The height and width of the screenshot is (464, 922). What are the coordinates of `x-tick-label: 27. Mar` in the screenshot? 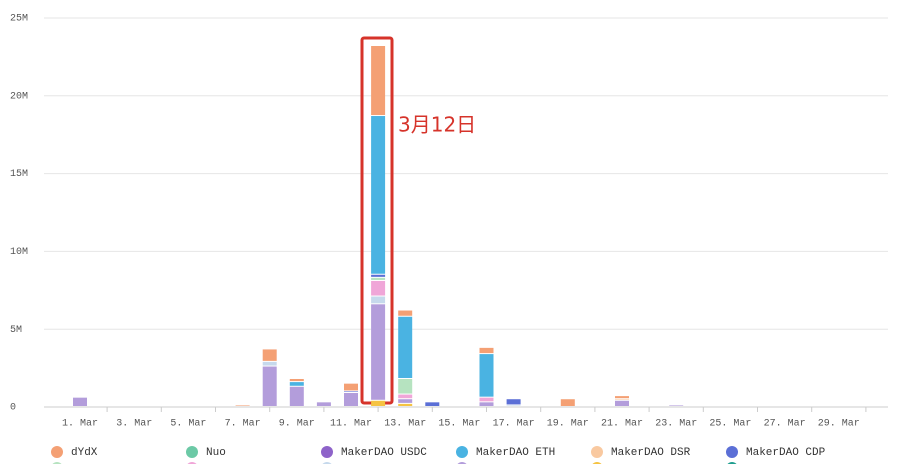 It's located at (785, 424).